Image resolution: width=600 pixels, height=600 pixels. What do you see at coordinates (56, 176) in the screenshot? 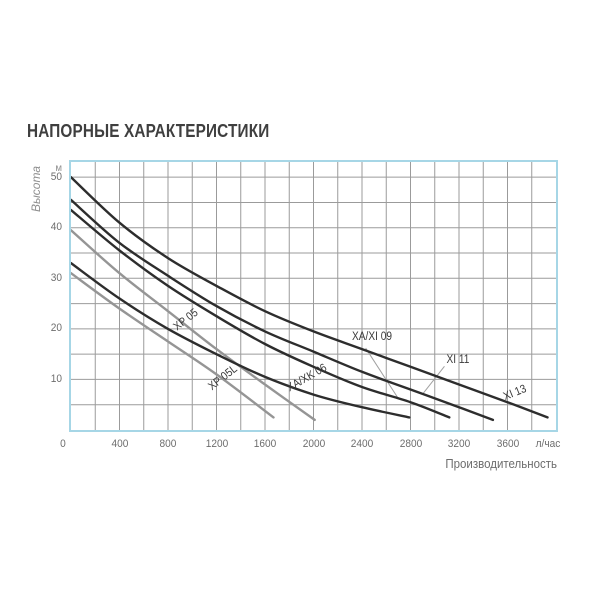
I see `y-tick-label: 50` at bounding box center [56, 176].